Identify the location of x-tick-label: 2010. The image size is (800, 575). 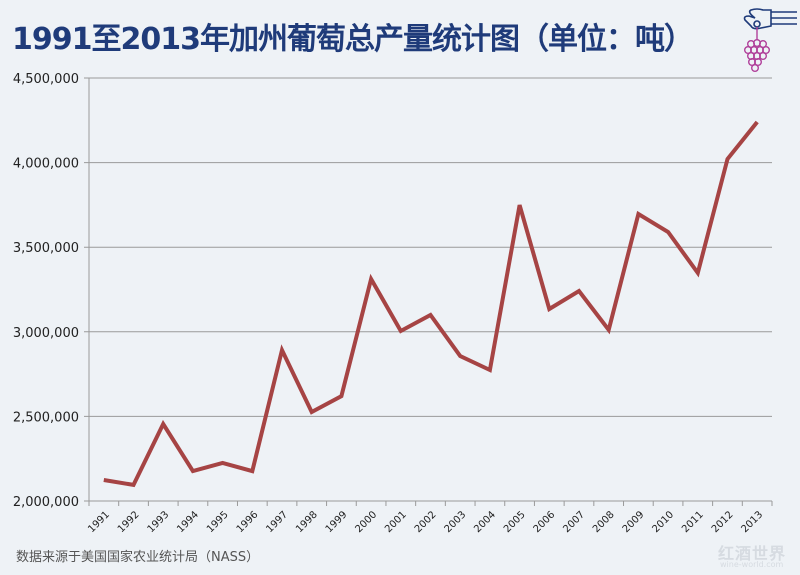
(663, 522).